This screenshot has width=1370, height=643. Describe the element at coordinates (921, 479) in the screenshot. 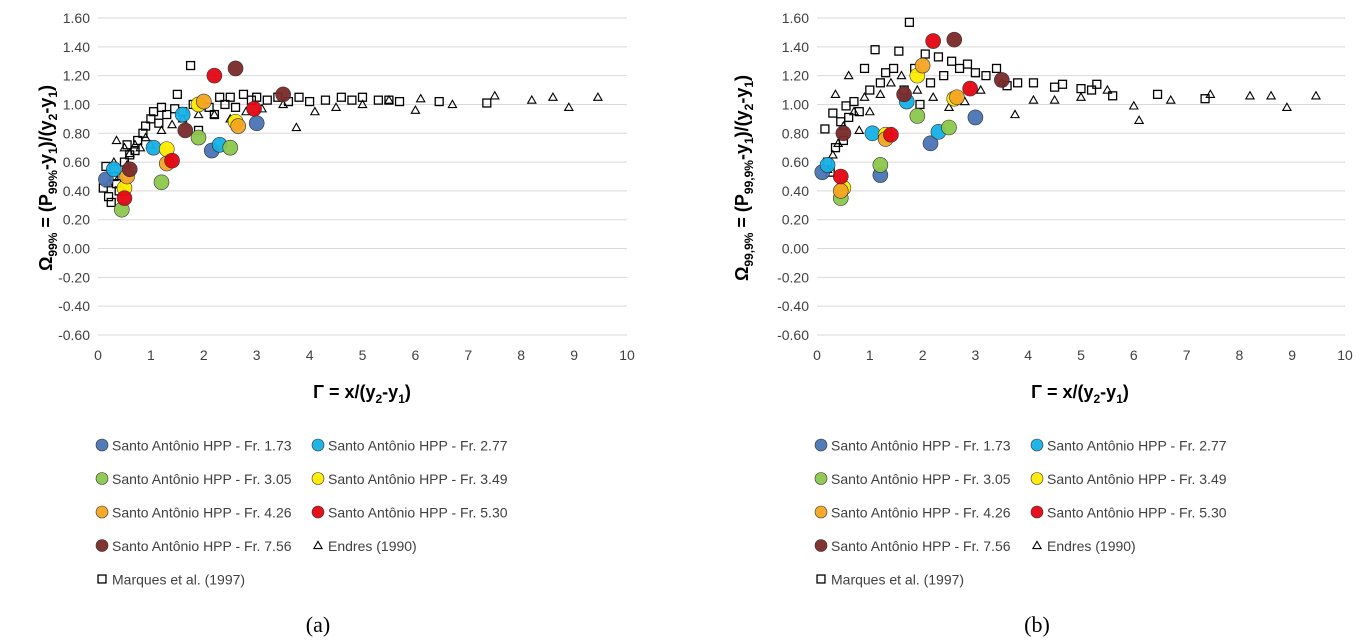

I see `legend-label: Santo Antônio HPP - Fr. 3.05` at that location.